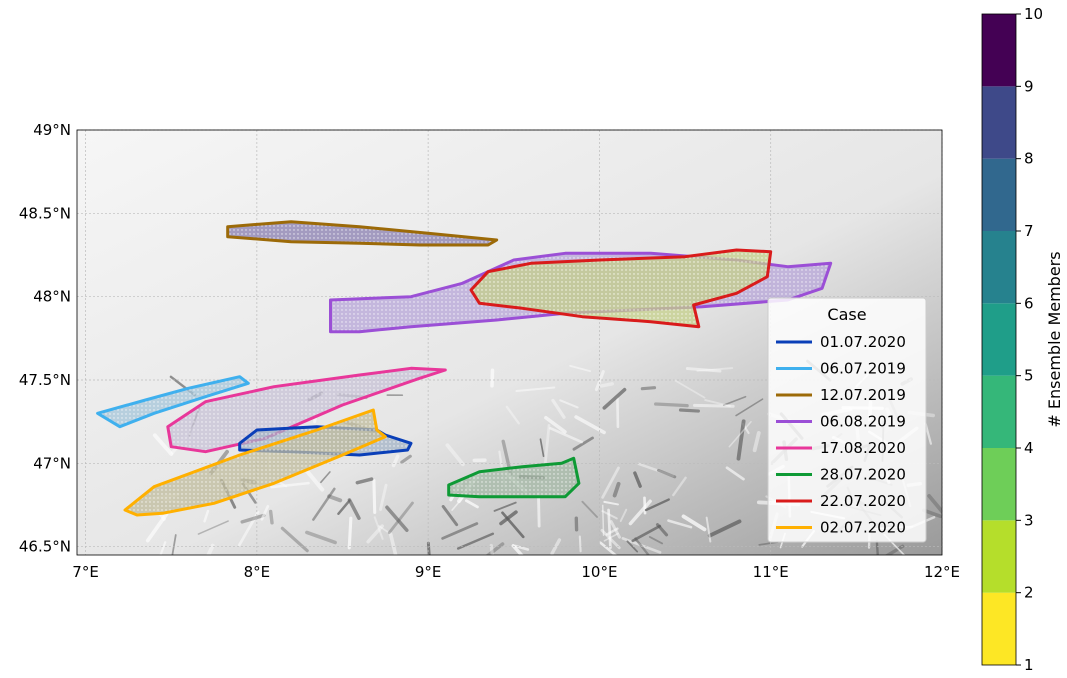  Describe the element at coordinates (1029, 339) in the screenshot. I see `colorbar-ticks: 1 2 3 4 5 6 7 8 9 10` at that location.